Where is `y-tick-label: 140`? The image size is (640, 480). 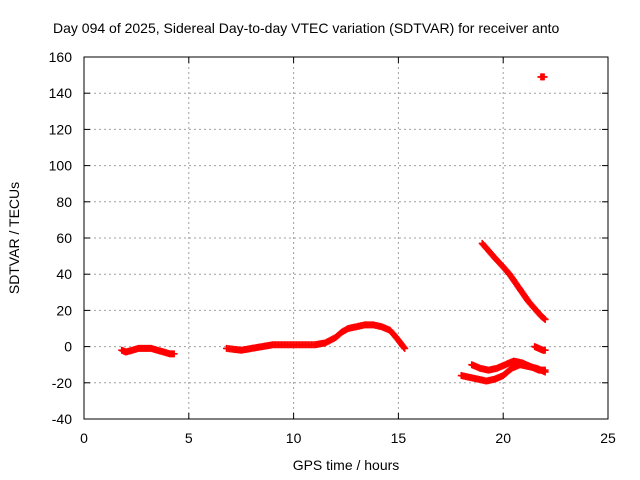
y-tick-label: 140 is located at coordinates (61, 93).